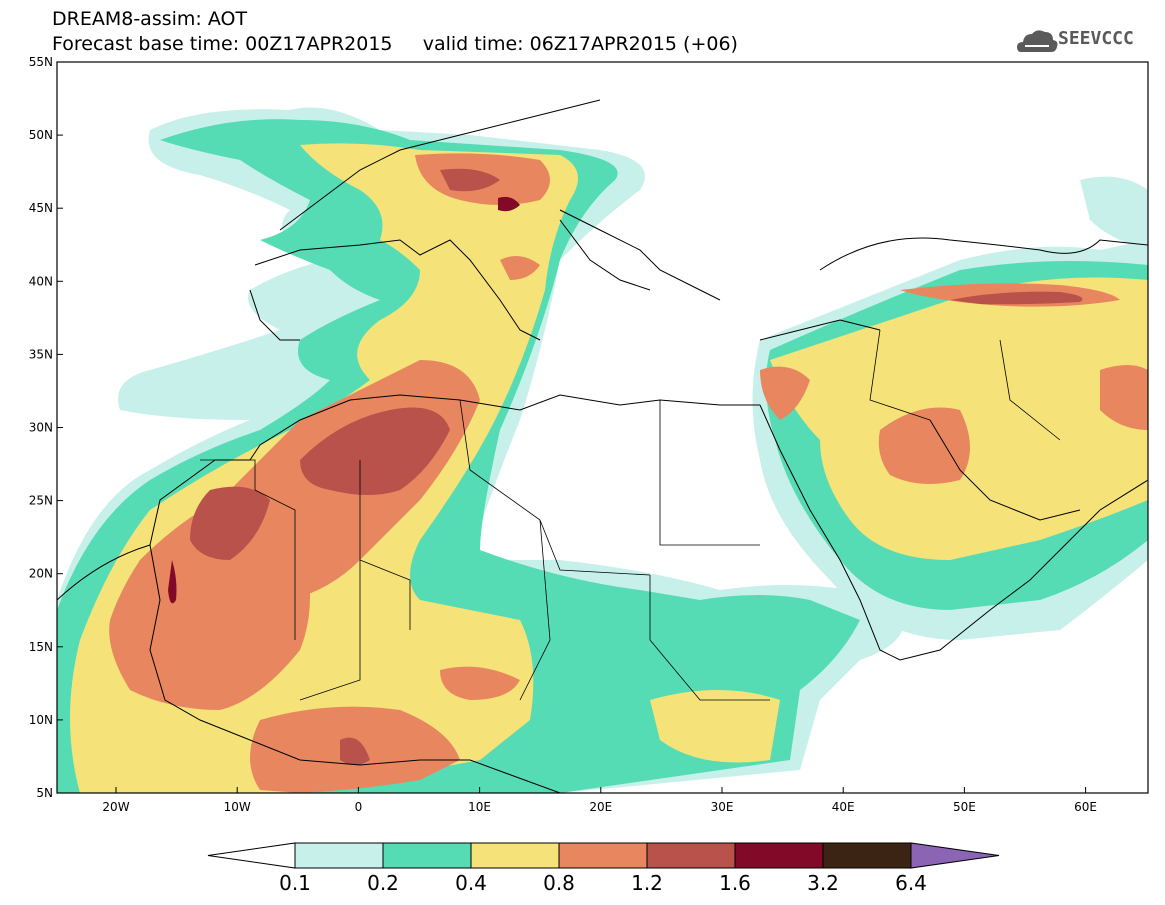  Describe the element at coordinates (237, 807) in the screenshot. I see `lon-label: 10W` at that location.